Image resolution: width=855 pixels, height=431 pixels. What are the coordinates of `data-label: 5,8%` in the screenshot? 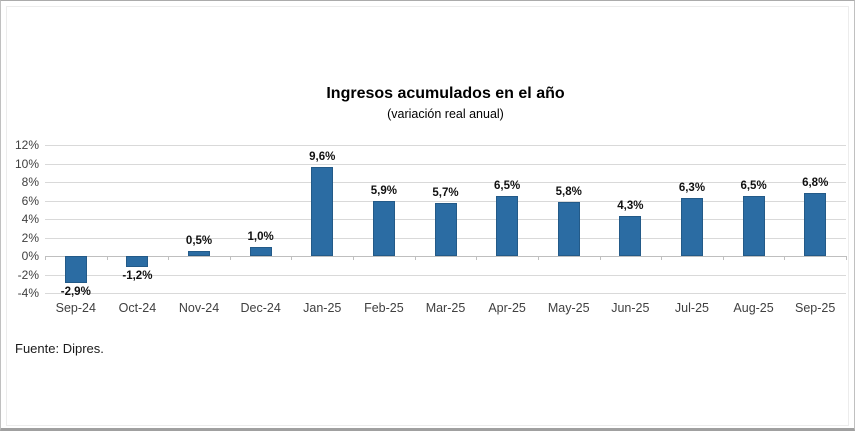 It's located at (568, 192).